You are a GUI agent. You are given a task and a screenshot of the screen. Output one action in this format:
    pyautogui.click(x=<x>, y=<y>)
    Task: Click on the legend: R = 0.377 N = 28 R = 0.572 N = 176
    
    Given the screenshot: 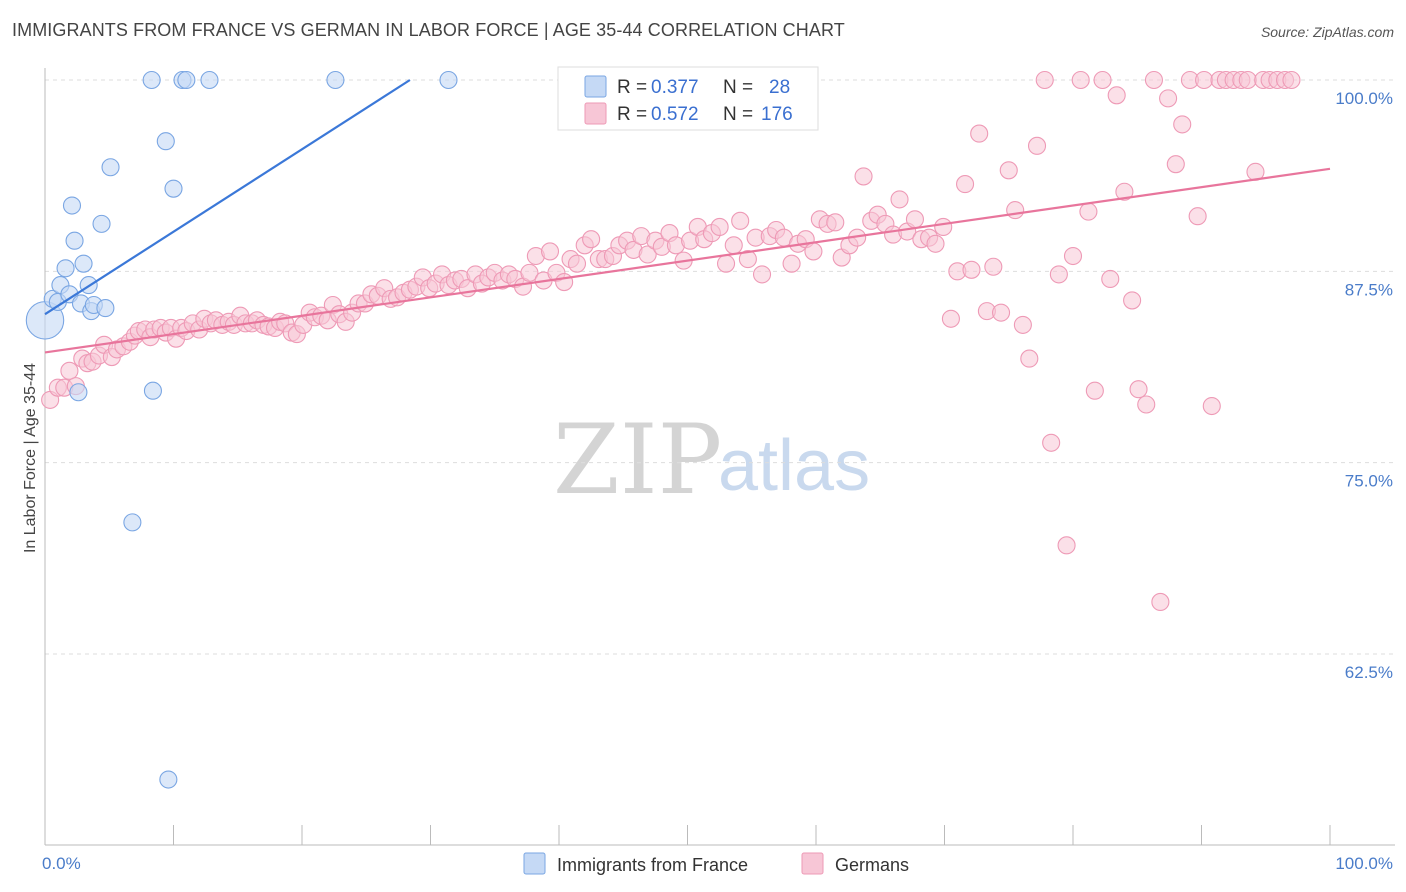 What is the action you would take?
    pyautogui.click(x=688, y=98)
    